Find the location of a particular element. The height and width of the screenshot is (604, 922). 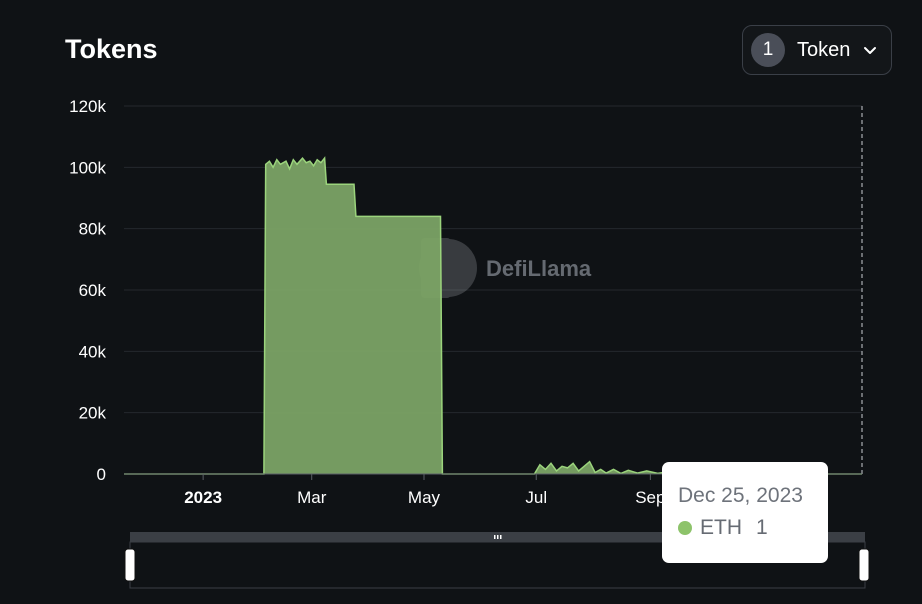

y-tick-label: 120k is located at coordinates (87, 106).